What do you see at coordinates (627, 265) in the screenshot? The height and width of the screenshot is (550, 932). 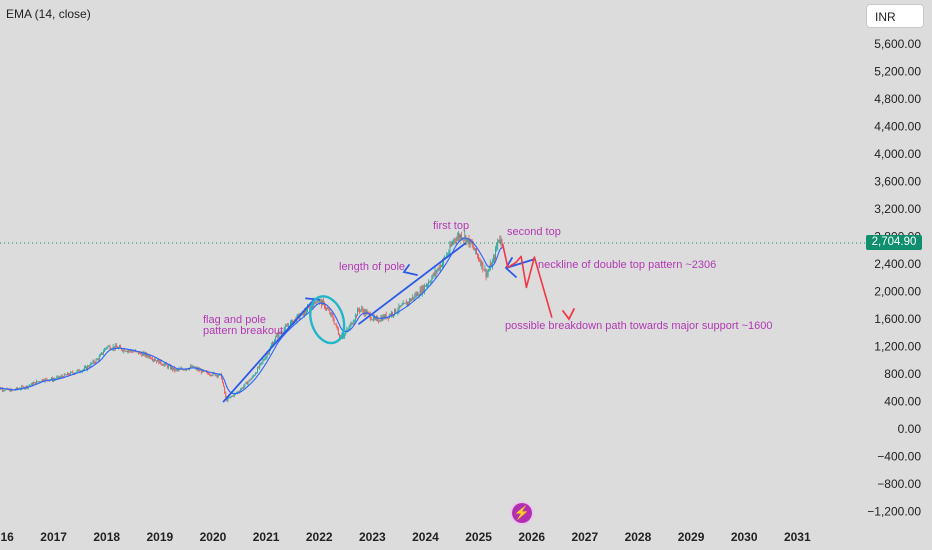 I see `annotation-neckline: neckline of double top pattern ~2306` at bounding box center [627, 265].